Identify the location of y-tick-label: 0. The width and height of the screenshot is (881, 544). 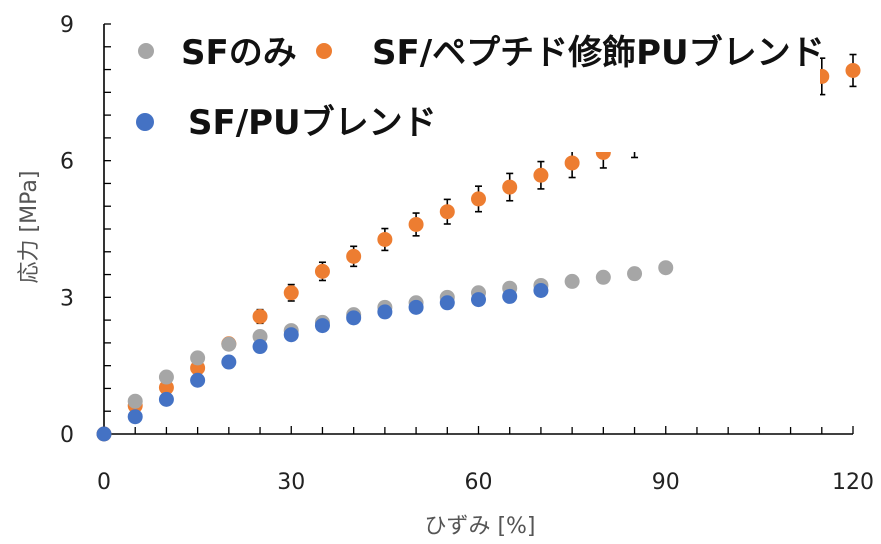
(67, 435).